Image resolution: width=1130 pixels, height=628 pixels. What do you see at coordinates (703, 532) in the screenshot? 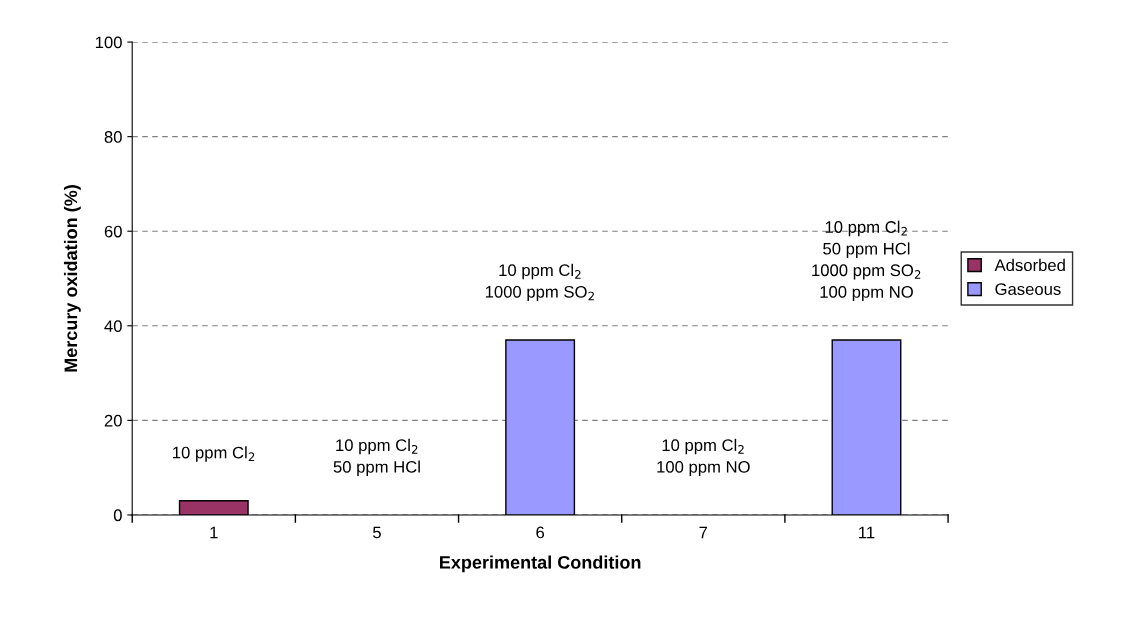
I see `x-tick-label: 7` at bounding box center [703, 532].